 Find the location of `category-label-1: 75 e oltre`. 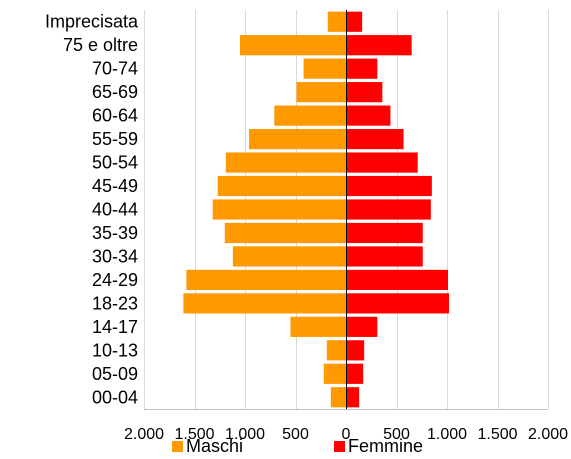

category-label-1: 75 e oltre is located at coordinates (100, 45).